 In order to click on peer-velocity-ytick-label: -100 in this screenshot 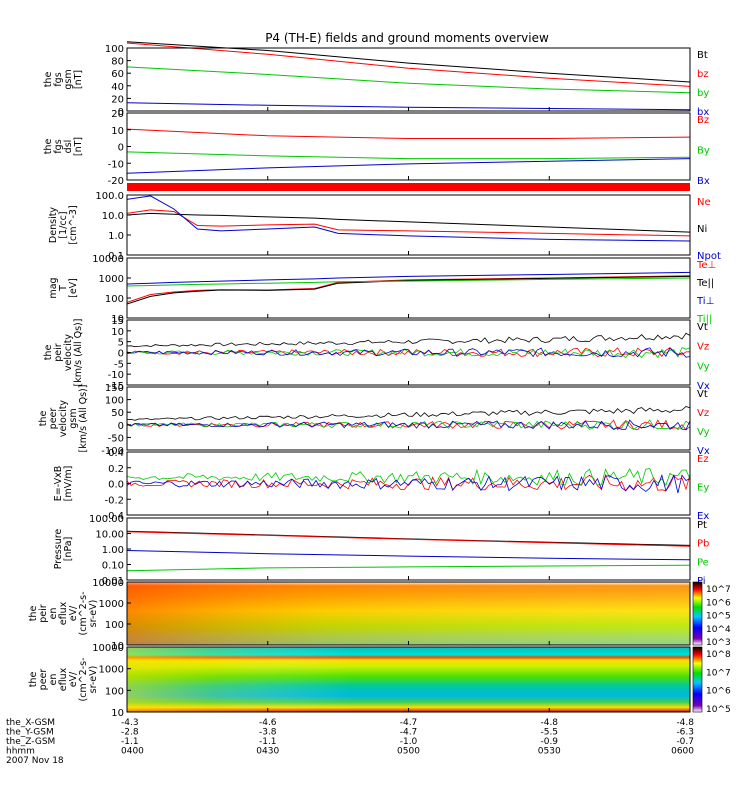, I will do `click(112, 451)`.